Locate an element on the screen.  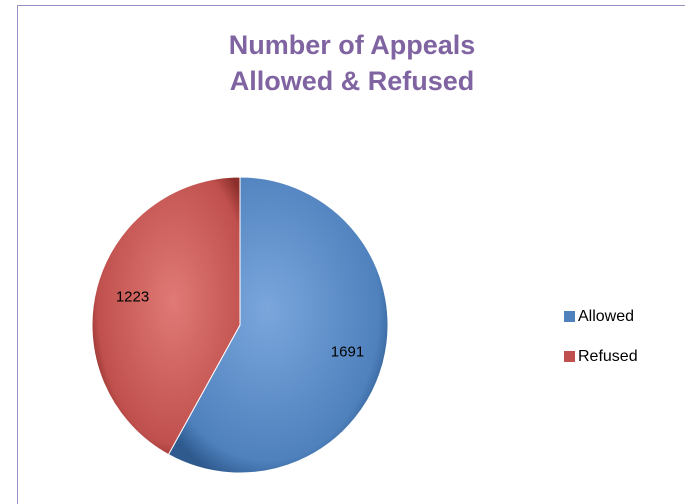
pie-slice is located at coordinates (166, 316).